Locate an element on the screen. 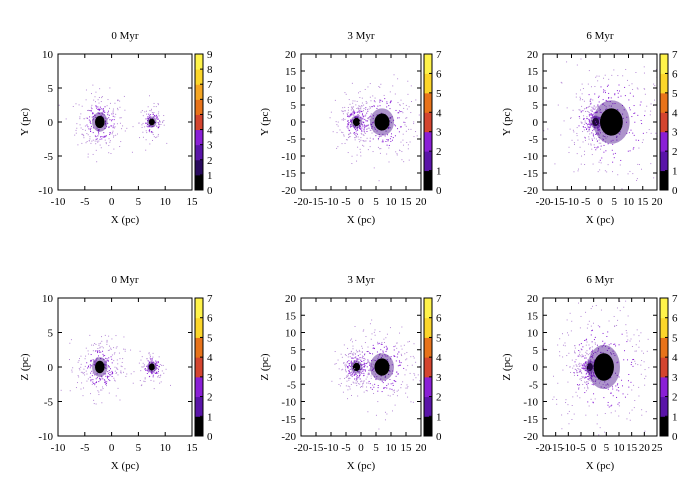 This screenshot has height=490, width=700. x-tick-label: -10 is located at coordinates (568, 448).